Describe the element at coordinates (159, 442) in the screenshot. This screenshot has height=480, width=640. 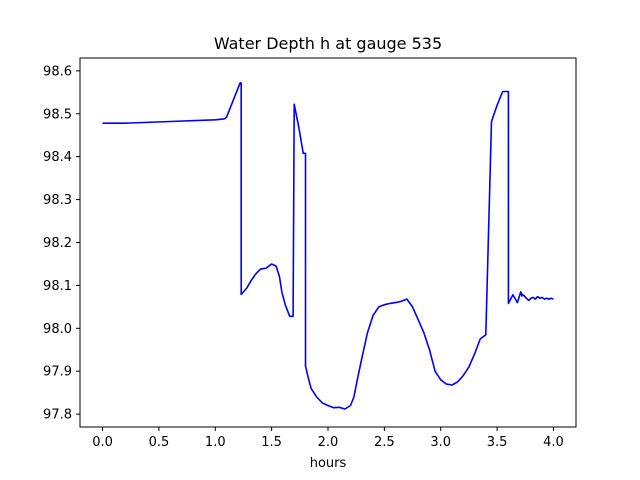
I see `x-tick-label: 0.5` at that location.